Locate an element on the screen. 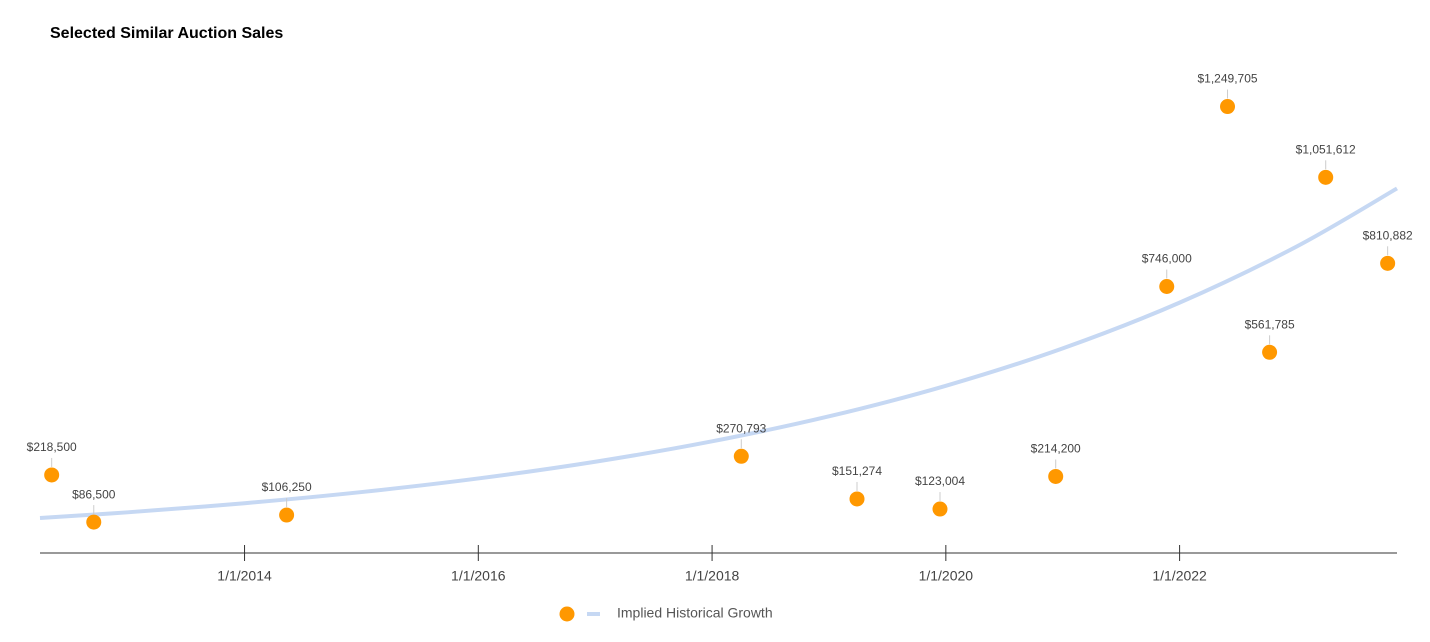 The height and width of the screenshot is (642, 1430). legend-label: Implied Historical Growth is located at coordinates (695, 613).